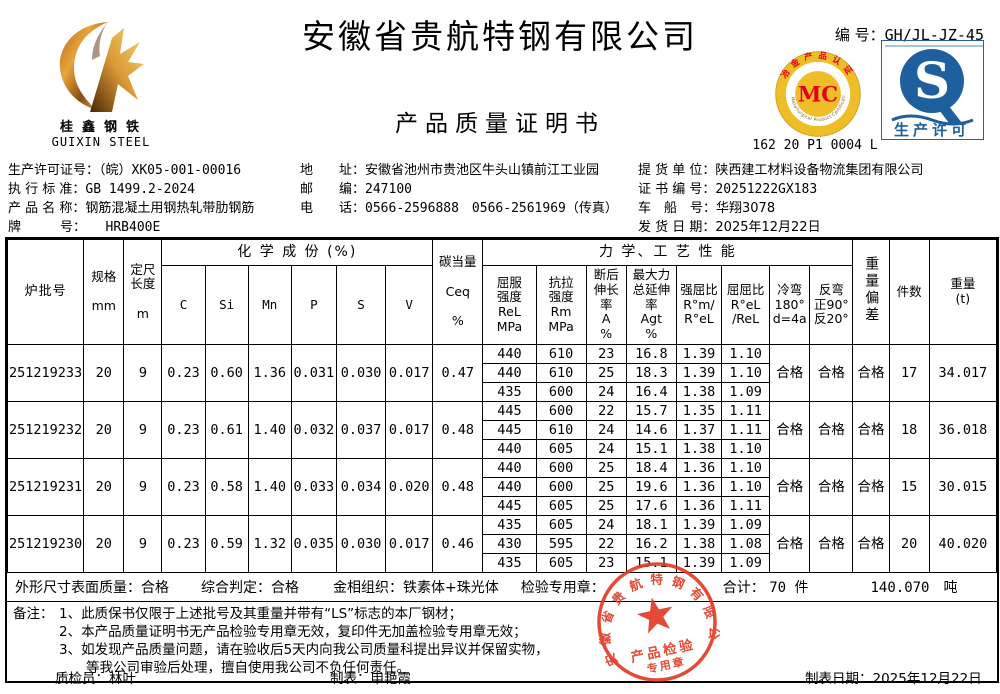  Describe the element at coordinates (313, 544) in the screenshot. I see `chem-p-cell: 0.035` at that location.